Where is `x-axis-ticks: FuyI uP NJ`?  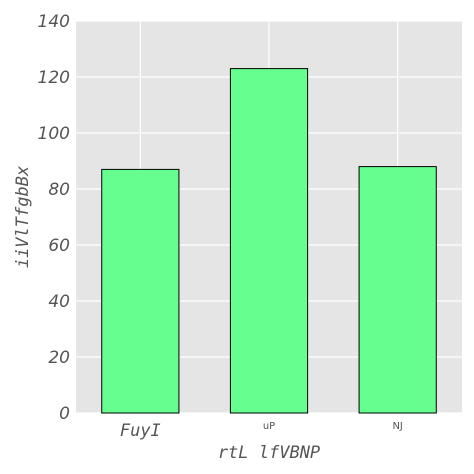
x-axis-ticks: FuyI uP NJ is located at coordinates (261, 431).